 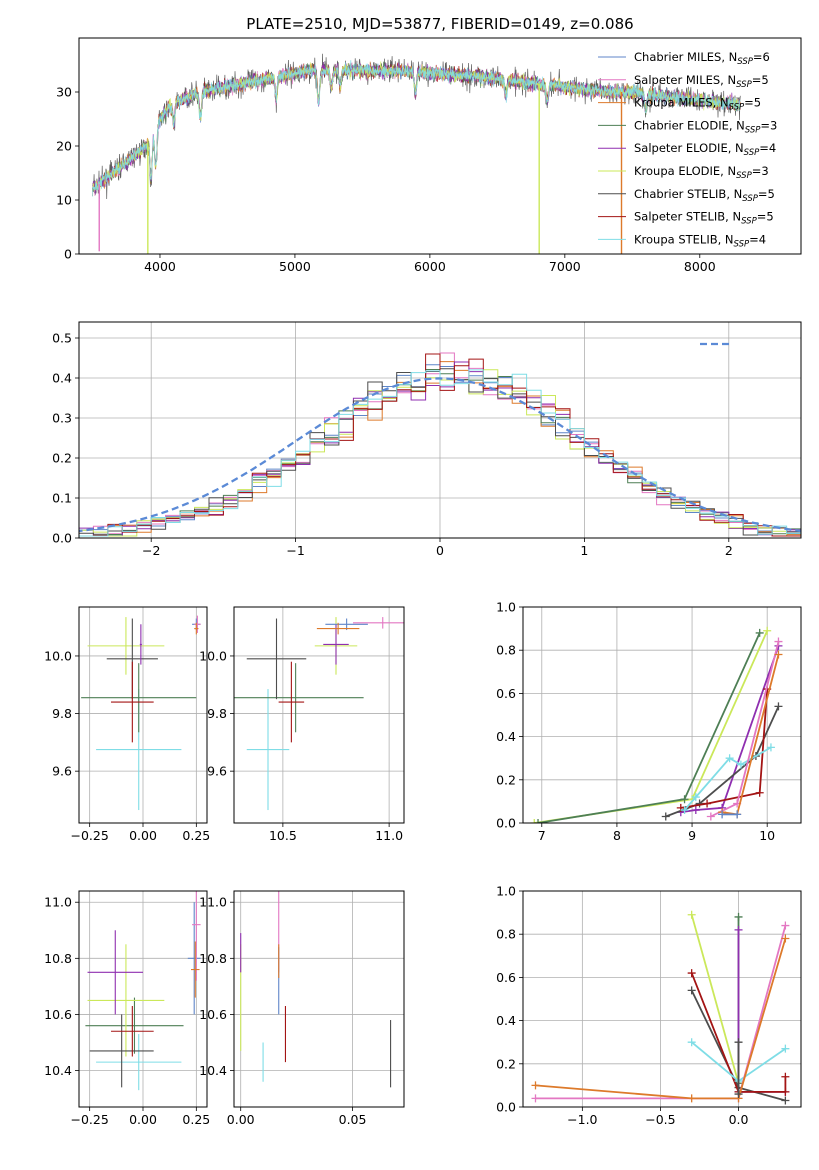 What do you see at coordinates (739, 1119) in the screenshot?
I see `x-tick-label: 0.0` at bounding box center [739, 1119].